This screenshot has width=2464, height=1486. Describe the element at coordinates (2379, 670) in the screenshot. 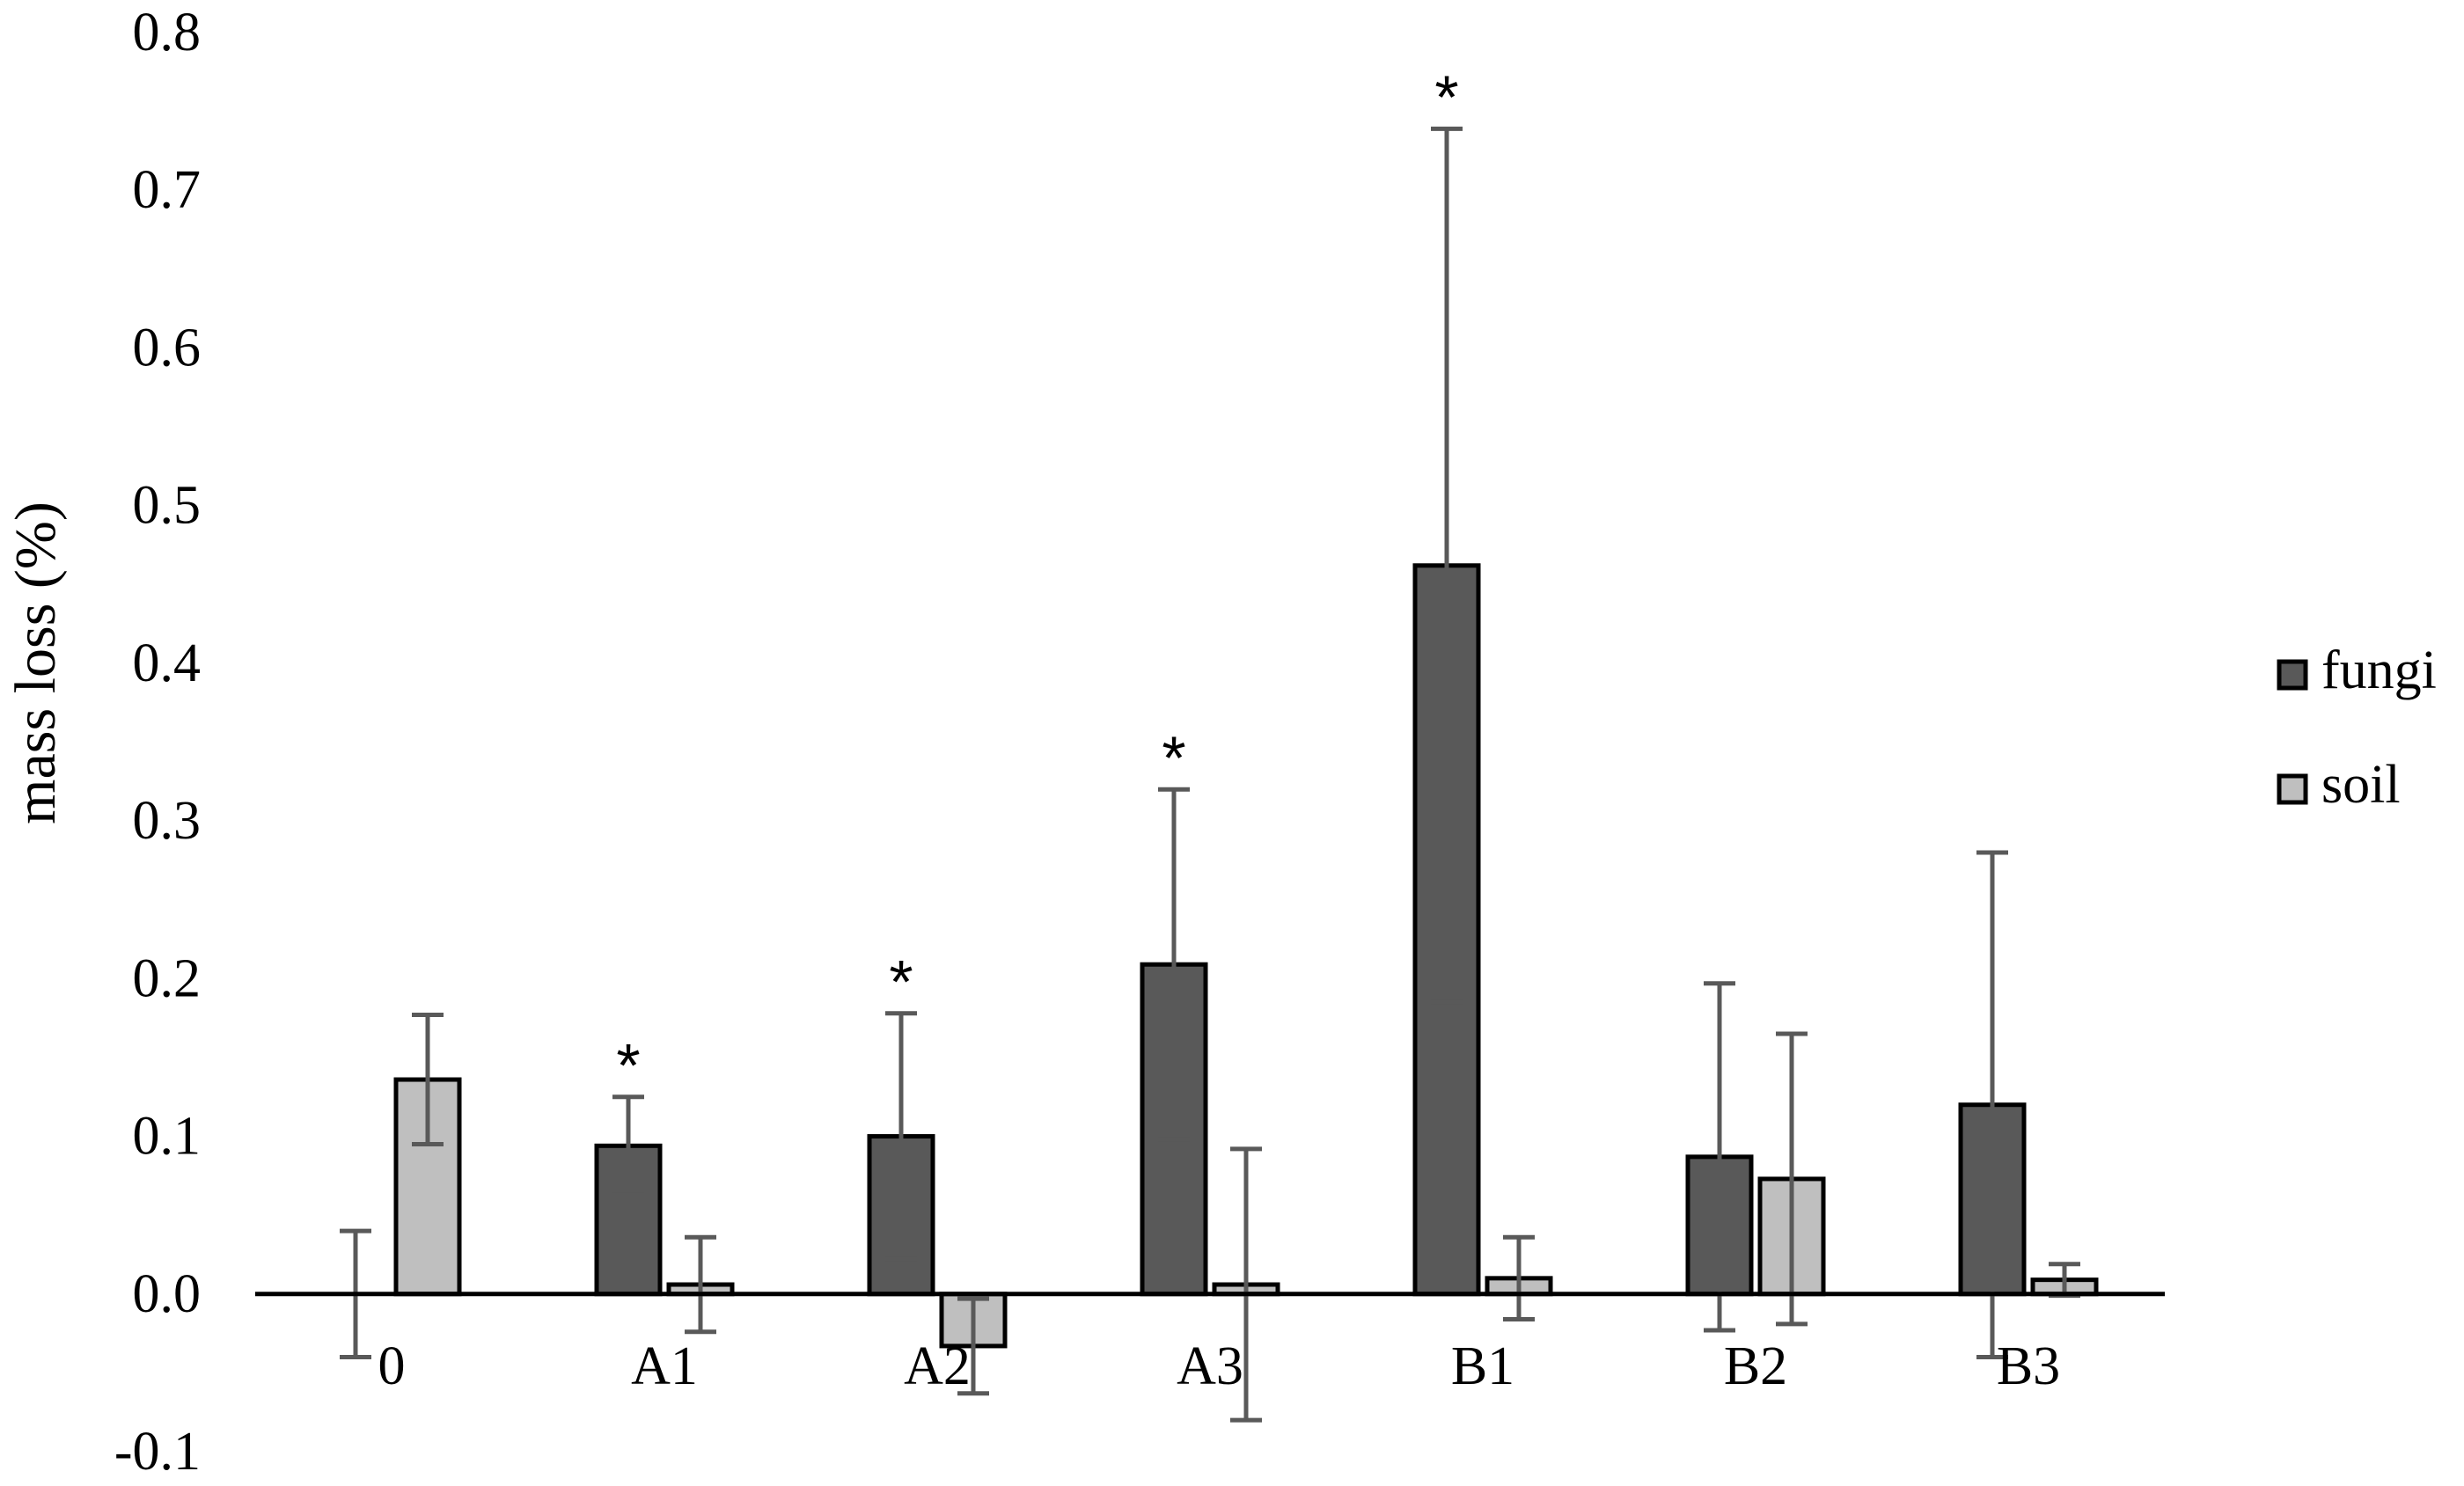

I see `legend-label-fungi: fungi` at that location.